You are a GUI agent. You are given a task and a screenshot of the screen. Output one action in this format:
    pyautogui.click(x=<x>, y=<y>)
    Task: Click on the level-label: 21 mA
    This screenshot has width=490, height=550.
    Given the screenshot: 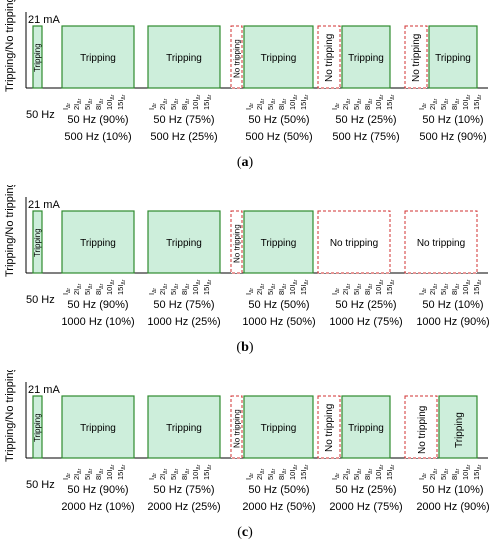 What is the action you would take?
    pyautogui.click(x=44, y=390)
    